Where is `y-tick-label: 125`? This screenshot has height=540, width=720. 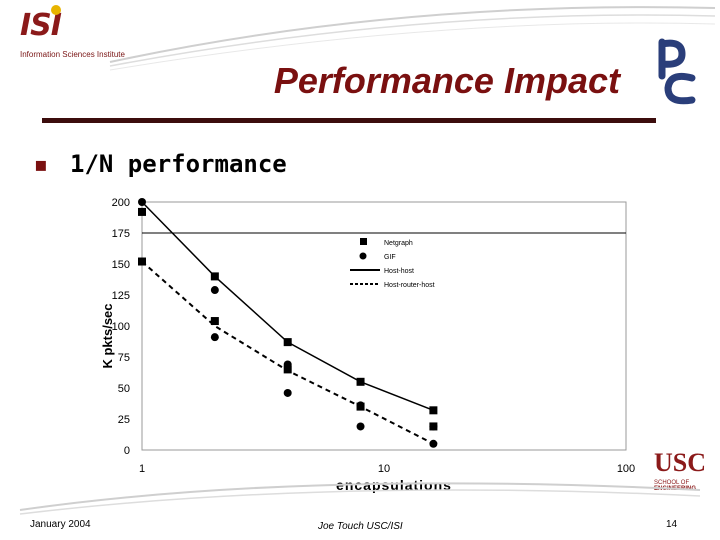
y-tick-label: 125 is located at coordinates (121, 296).